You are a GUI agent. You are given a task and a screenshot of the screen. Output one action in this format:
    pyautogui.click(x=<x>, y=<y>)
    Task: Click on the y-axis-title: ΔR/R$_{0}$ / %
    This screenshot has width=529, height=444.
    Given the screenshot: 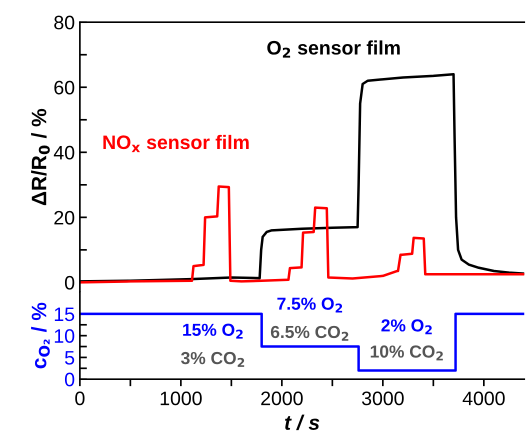 What is the action you would take?
    pyautogui.click(x=40, y=157)
    